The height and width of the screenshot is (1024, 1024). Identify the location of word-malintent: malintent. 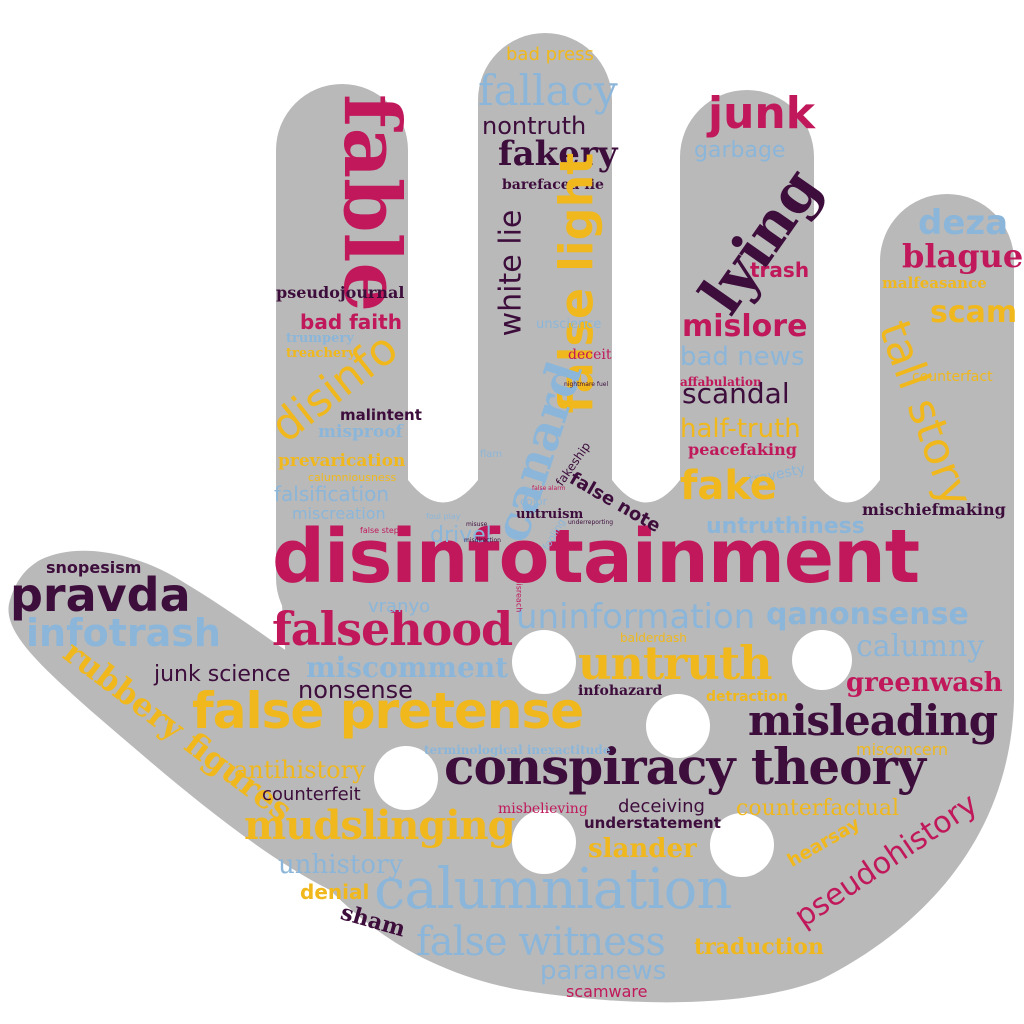
(381, 415).